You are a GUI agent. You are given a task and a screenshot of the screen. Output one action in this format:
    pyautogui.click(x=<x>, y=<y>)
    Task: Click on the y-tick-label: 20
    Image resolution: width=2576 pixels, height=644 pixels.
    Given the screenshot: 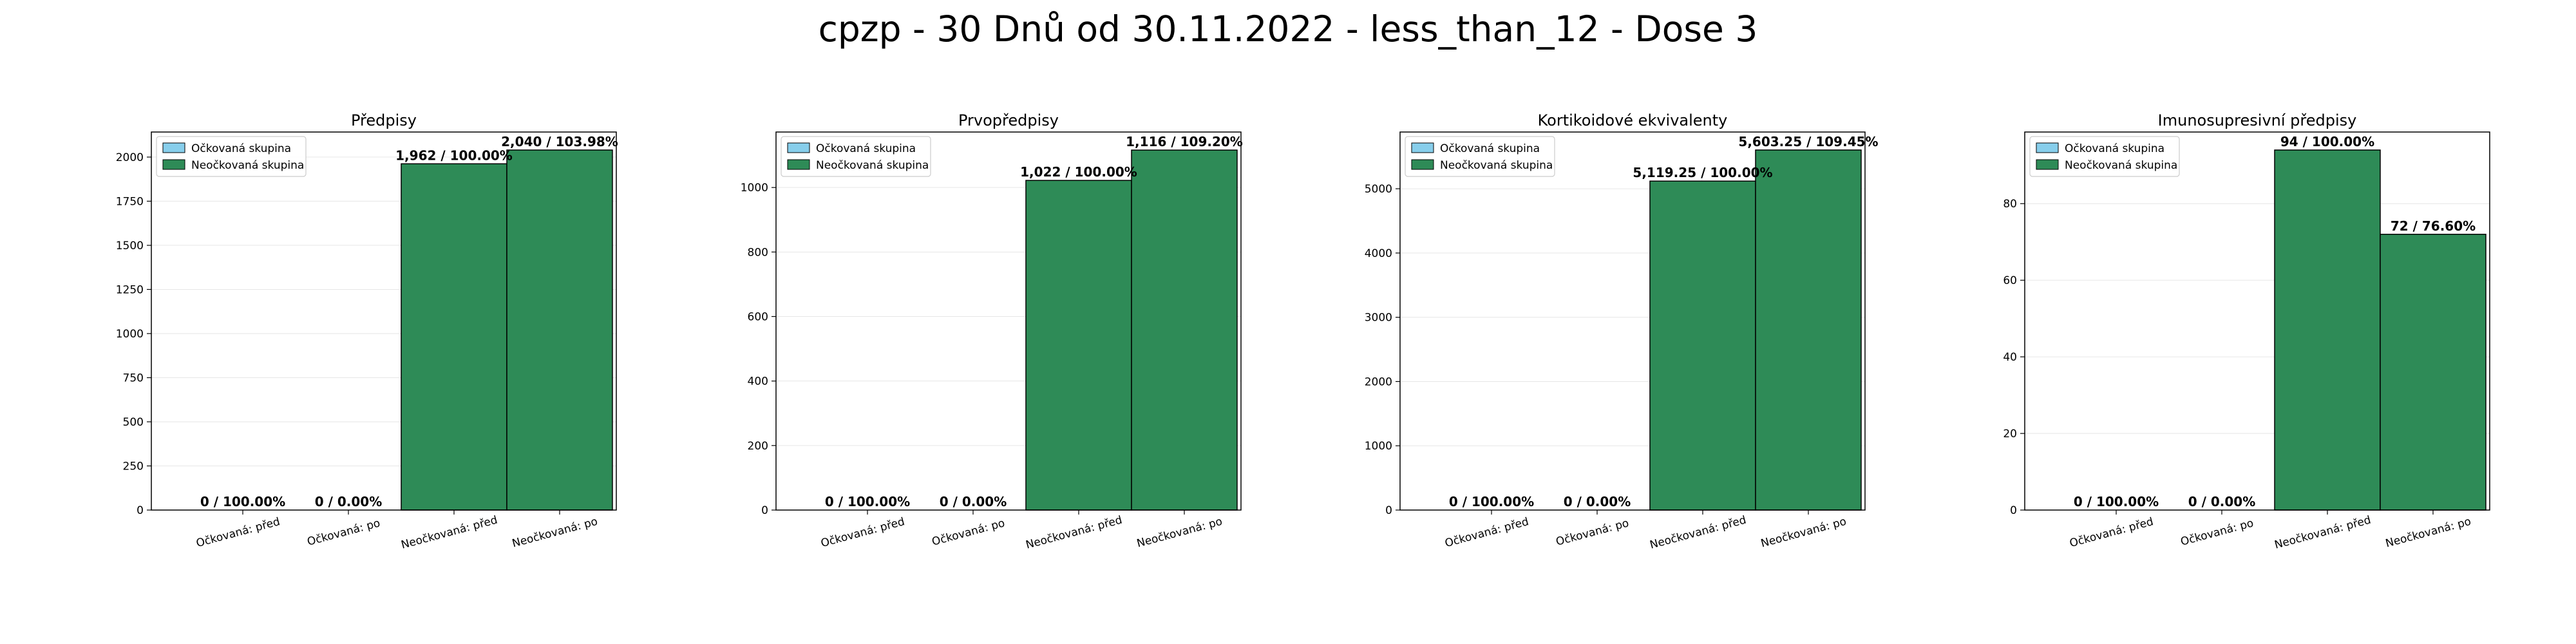 What is the action you would take?
    pyautogui.click(x=2010, y=434)
    